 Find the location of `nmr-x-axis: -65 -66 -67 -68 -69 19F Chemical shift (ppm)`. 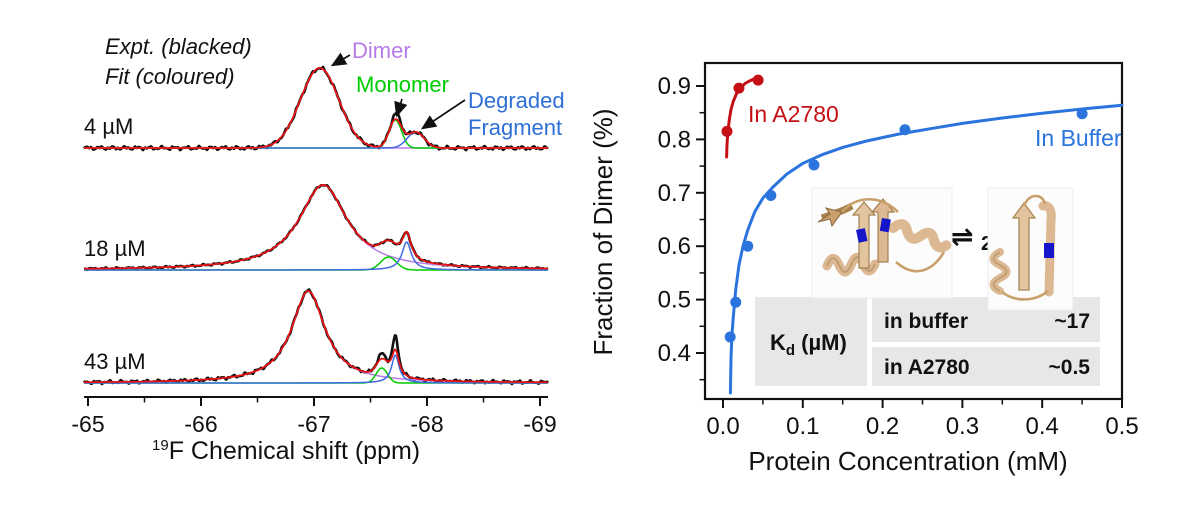

nmr-x-axis: -65 -66 -67 -68 -69 19F Chemical shift (ppm) is located at coordinates (314, 430).